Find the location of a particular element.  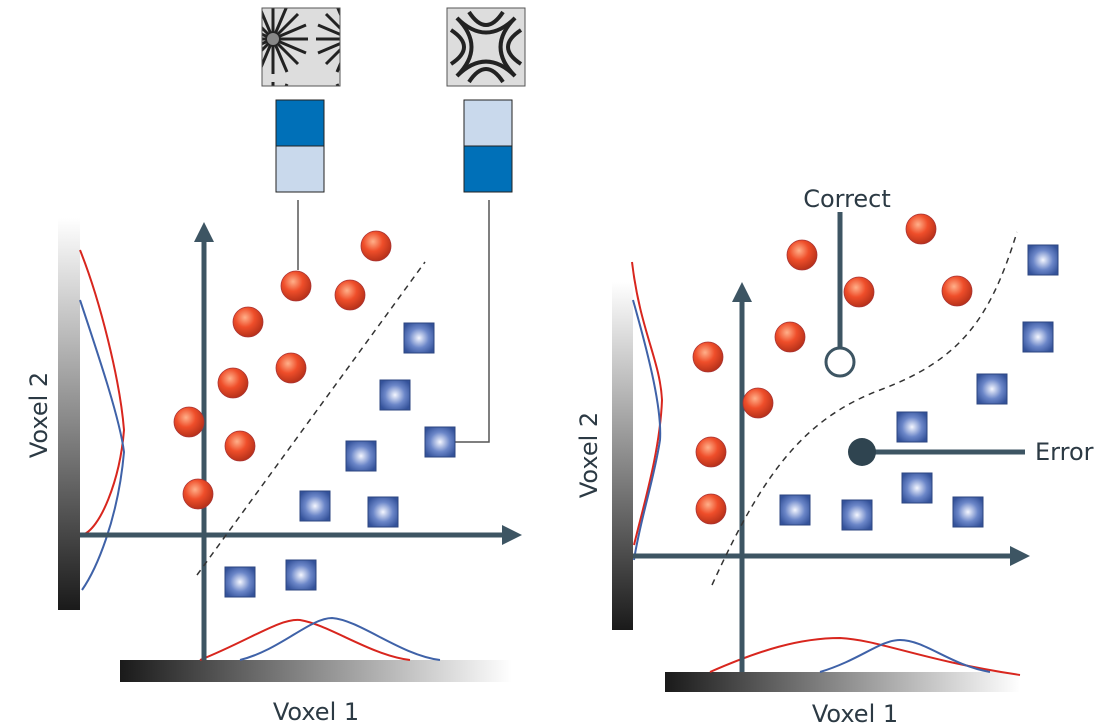

stimulus-radial is located at coordinates (301, 47).